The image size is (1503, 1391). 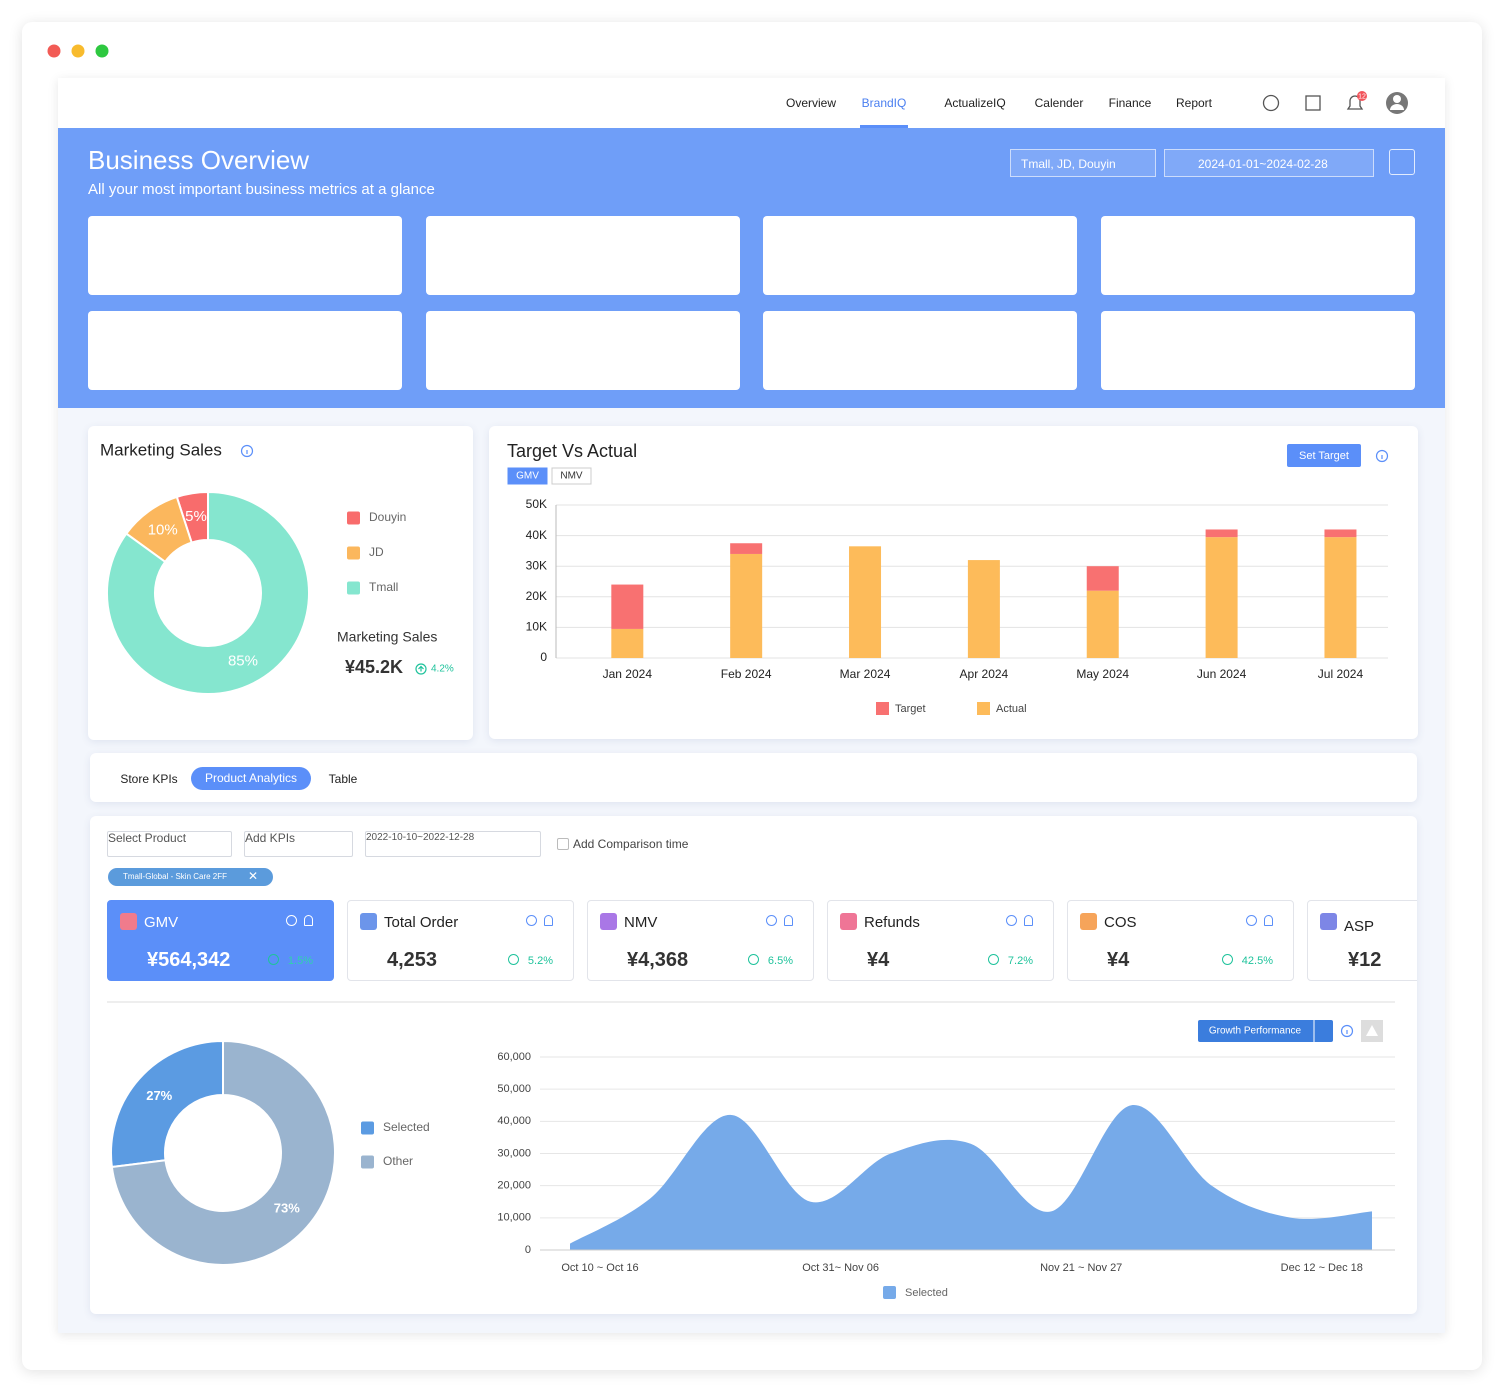 What do you see at coordinates (199, 160) in the screenshot?
I see `page-title: Business Overview` at bounding box center [199, 160].